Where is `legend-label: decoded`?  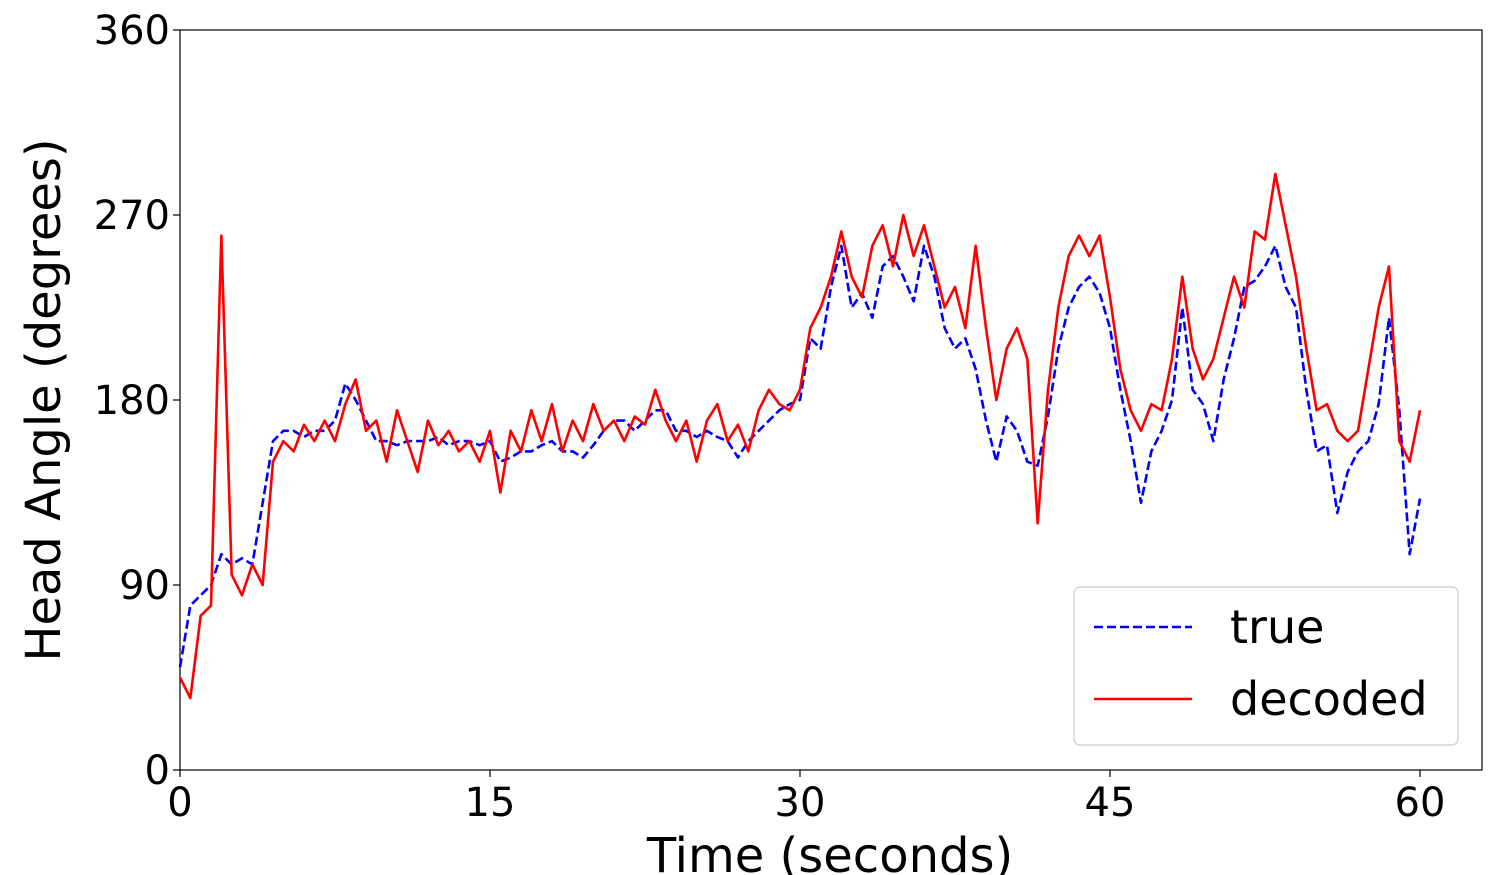
legend-label: decoded is located at coordinates (1329, 699).